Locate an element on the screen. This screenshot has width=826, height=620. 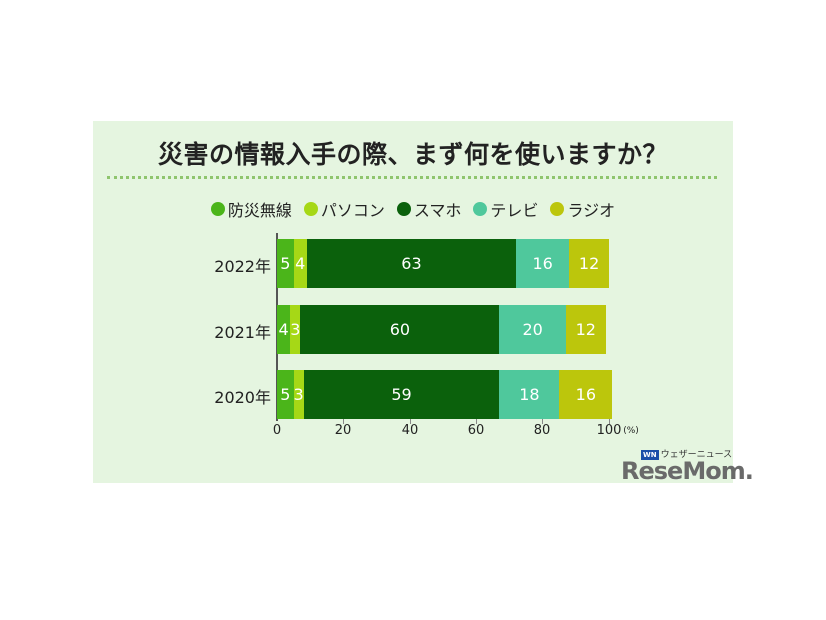
publisher-logo: WN ウェザーニュース ReseMom. is located at coordinates (687, 466).